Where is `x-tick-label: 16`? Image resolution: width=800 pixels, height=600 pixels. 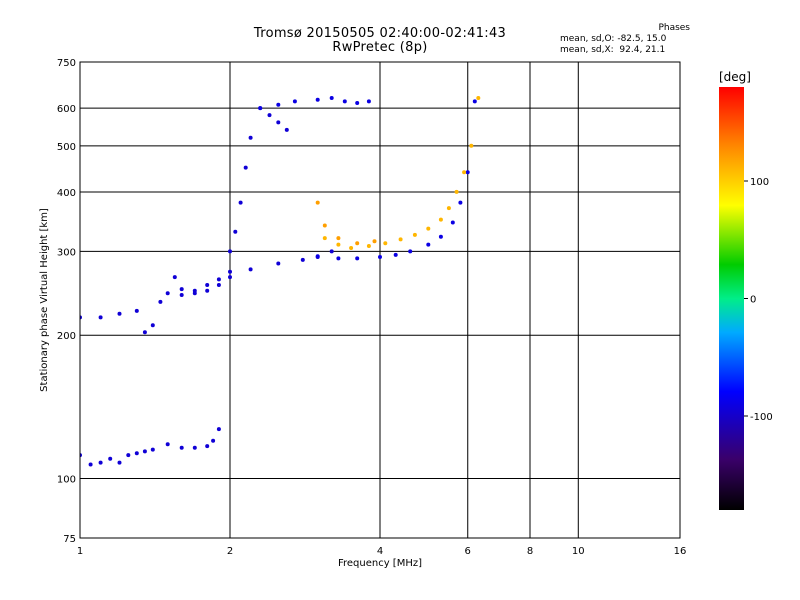
x-tick-label: 16 is located at coordinates (680, 551).